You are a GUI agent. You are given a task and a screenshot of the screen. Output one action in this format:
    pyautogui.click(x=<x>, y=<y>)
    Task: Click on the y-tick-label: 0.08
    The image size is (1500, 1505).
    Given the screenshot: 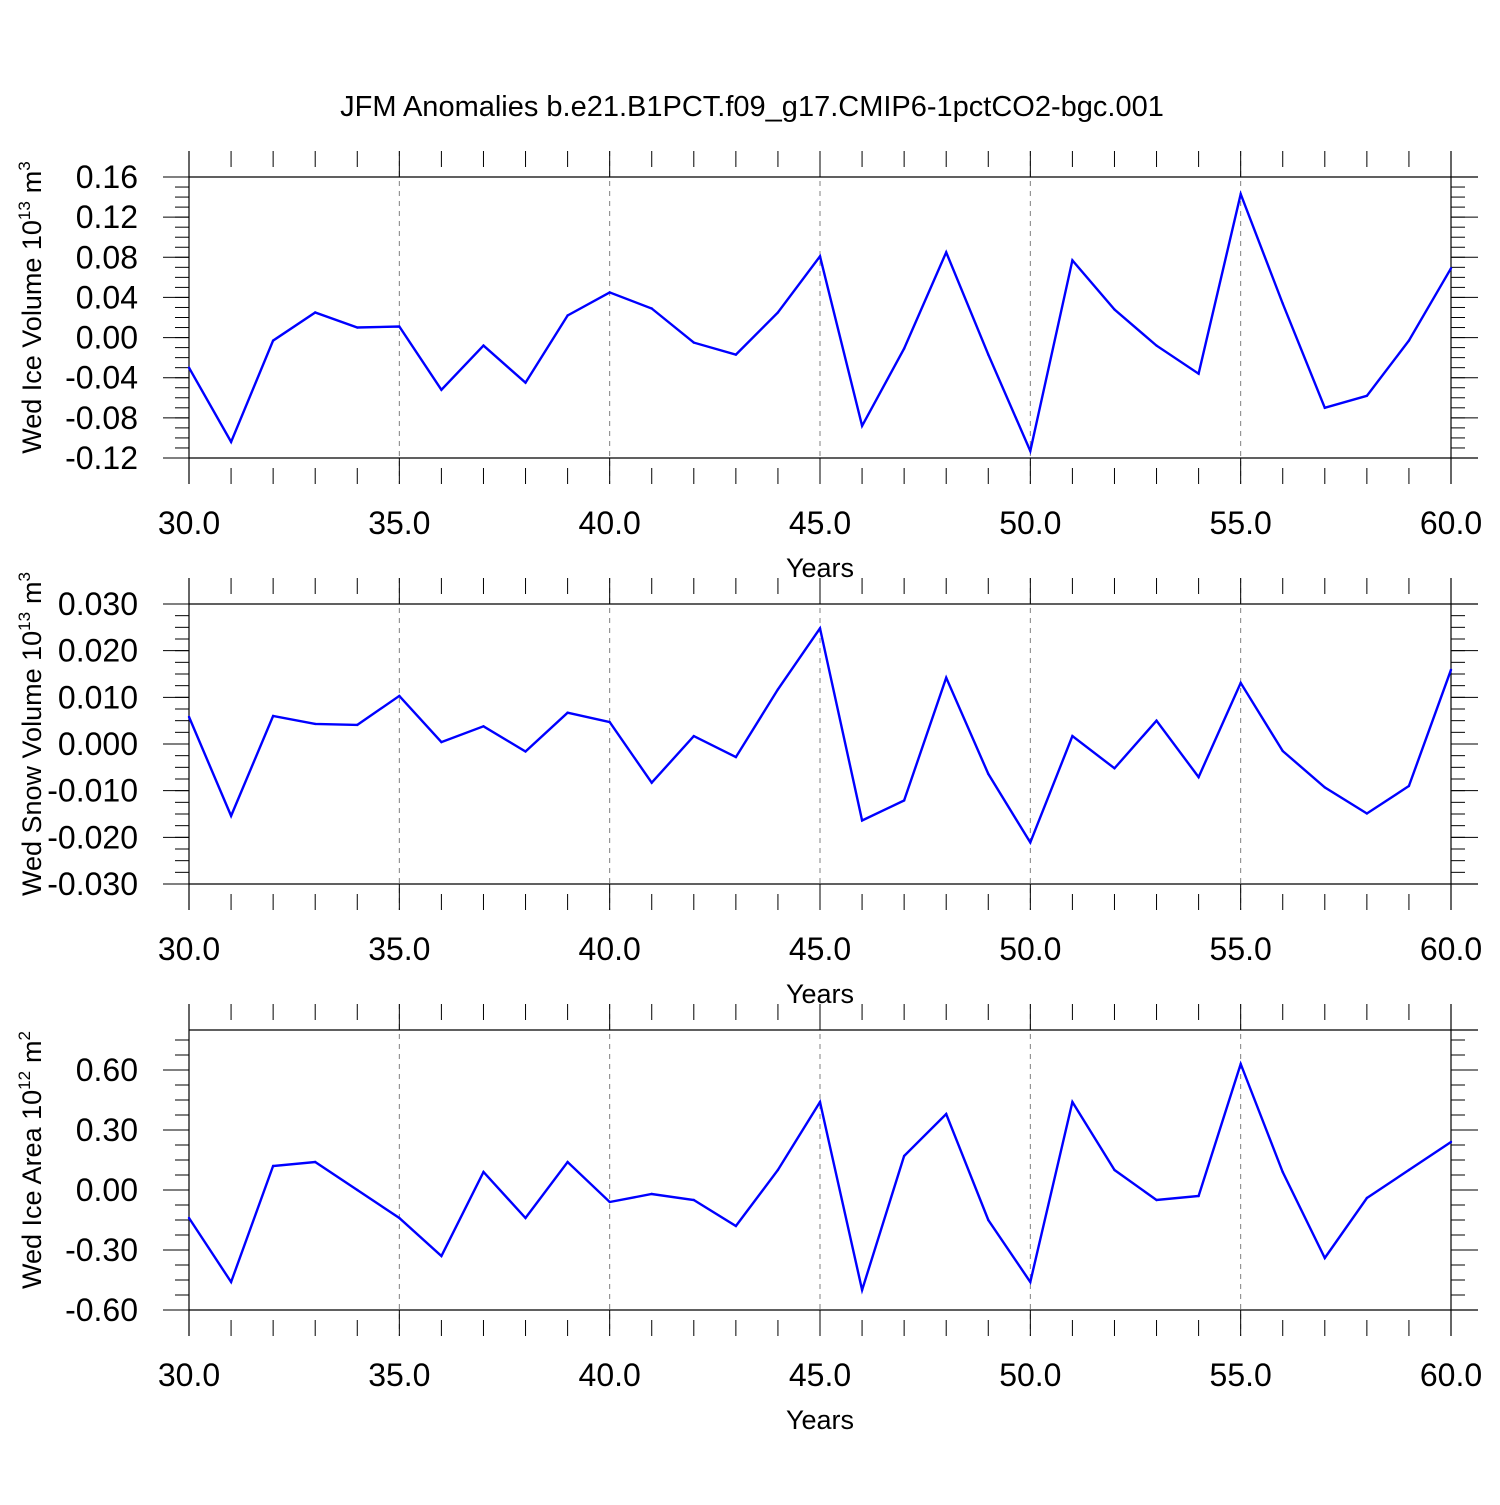 What is the action you would take?
    pyautogui.click(x=107, y=257)
    